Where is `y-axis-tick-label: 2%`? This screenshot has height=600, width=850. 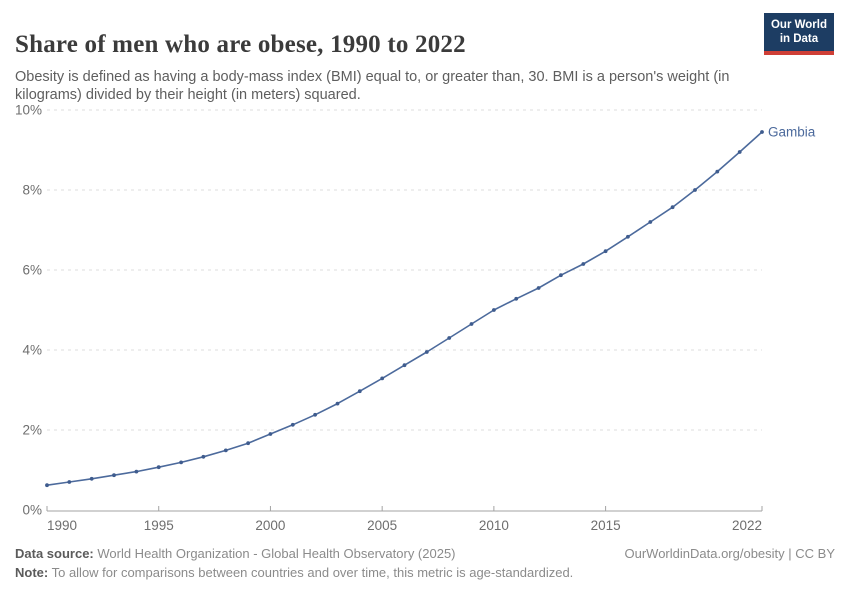 y-axis-tick-label: 2% is located at coordinates (32, 430).